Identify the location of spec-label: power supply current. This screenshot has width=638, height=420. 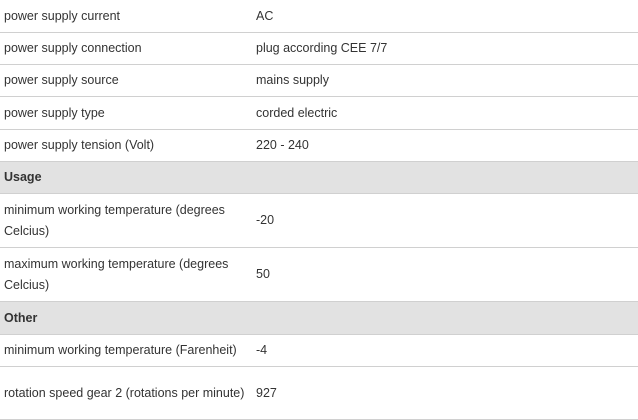
(62, 15).